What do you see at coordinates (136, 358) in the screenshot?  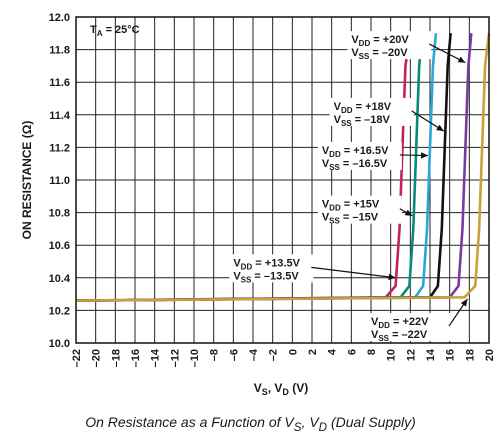 I see `x-tick-label: –16` at bounding box center [136, 358].